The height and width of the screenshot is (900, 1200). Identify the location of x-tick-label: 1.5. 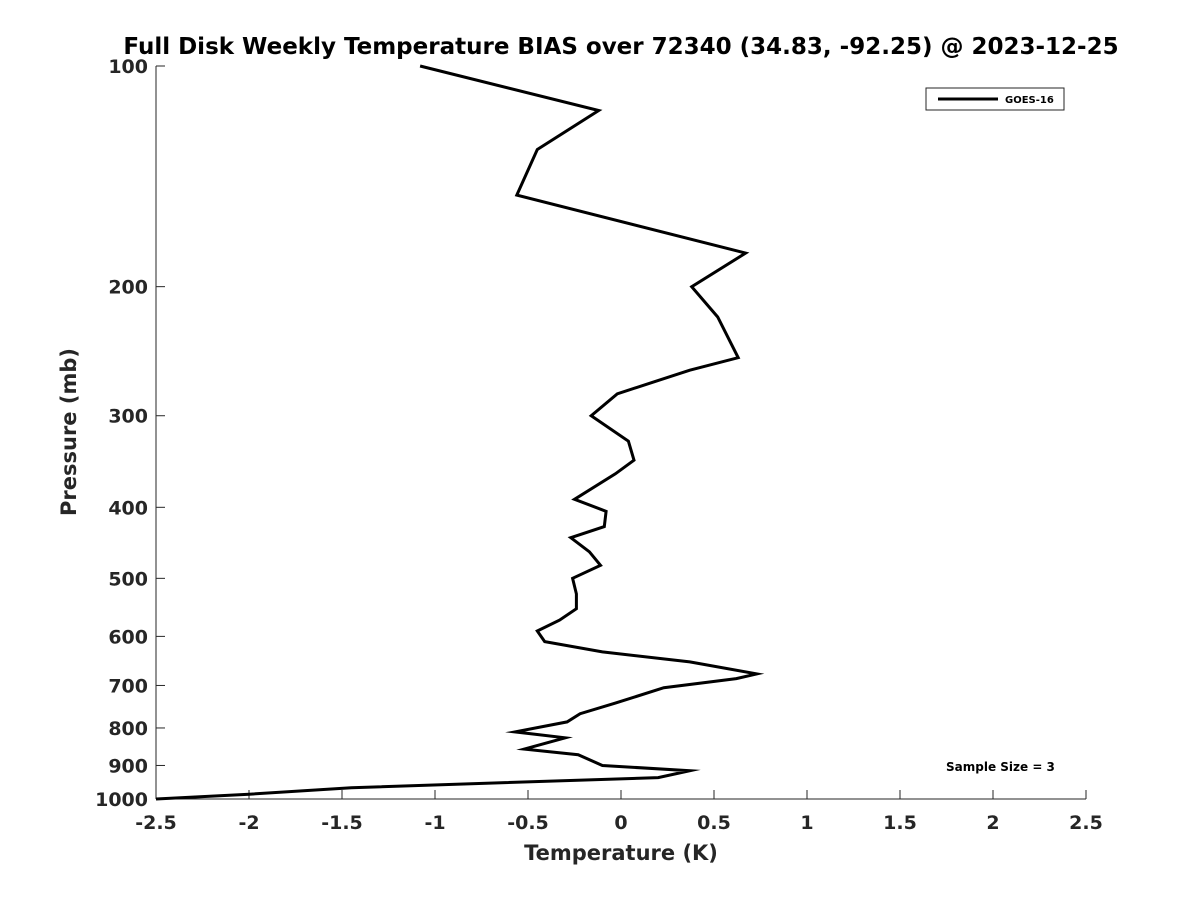
(900, 823).